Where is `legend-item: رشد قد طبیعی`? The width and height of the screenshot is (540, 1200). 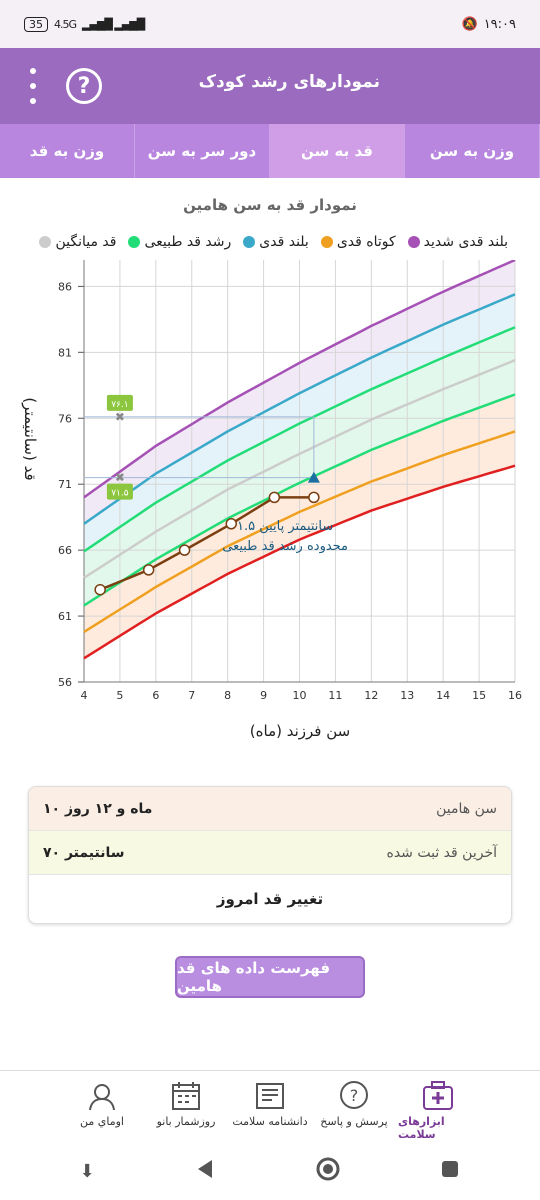
legend-item: رشد قد طبیعی is located at coordinates (179, 242).